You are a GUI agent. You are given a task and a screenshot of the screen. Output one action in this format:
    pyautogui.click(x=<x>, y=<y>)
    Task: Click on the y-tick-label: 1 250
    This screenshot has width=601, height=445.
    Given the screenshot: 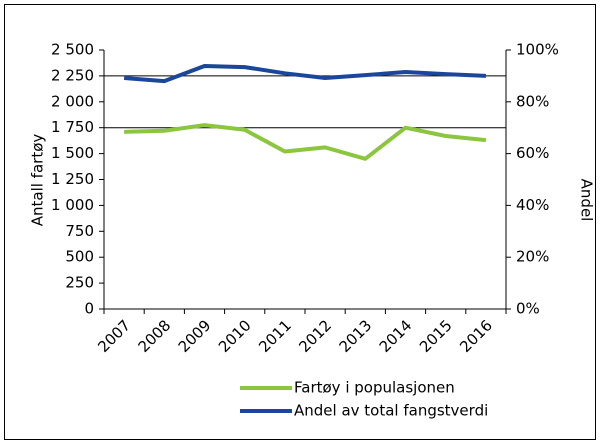 What is the action you would take?
    pyautogui.click(x=72, y=179)
    